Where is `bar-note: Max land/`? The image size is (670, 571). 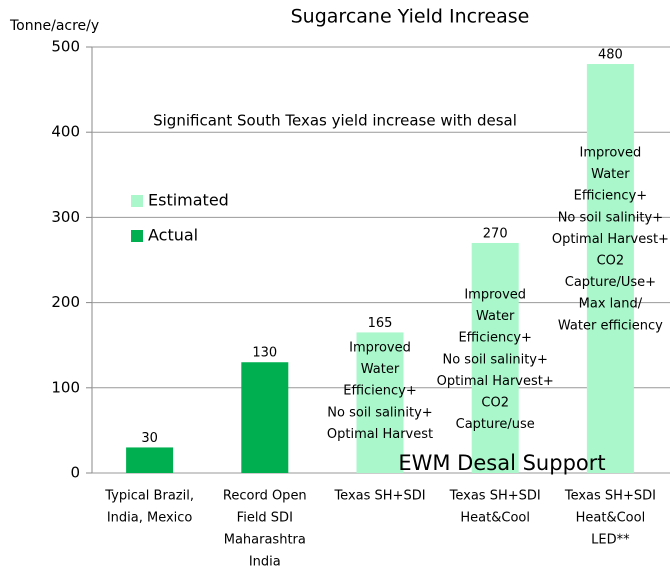 bar-note: Max land/ is located at coordinates (611, 304).